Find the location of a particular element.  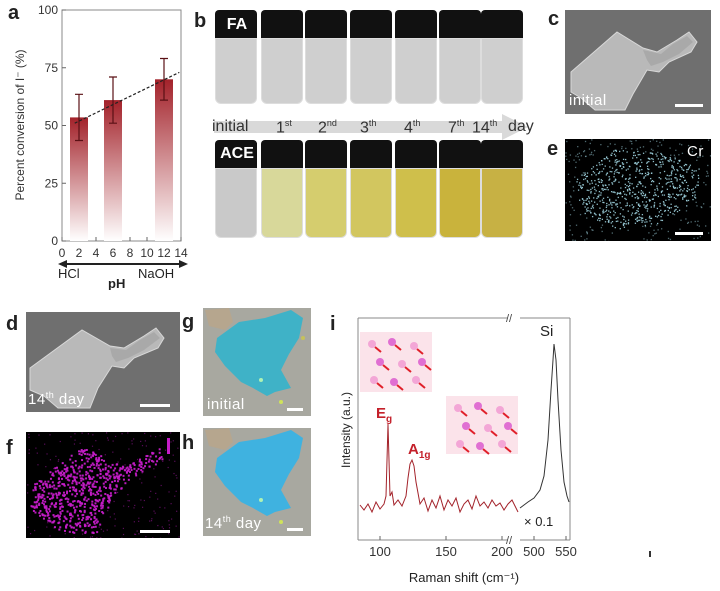

raman-series-si is located at coordinates (544, 426).